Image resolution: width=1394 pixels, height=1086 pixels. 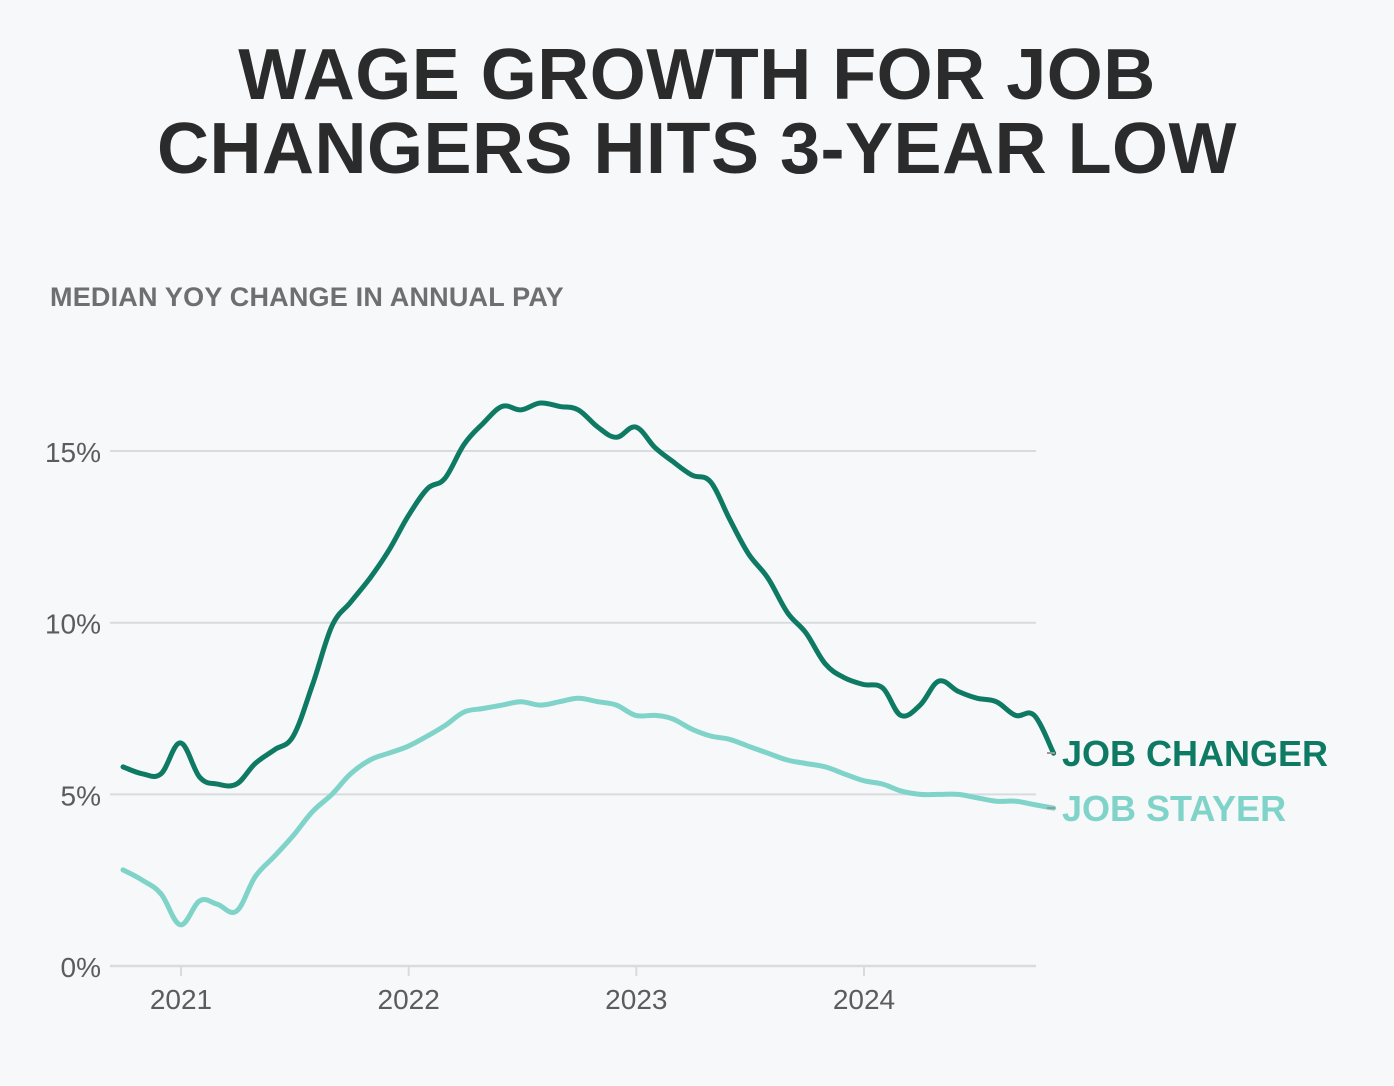 I want to click on job-changer-label: JOB CHANGER, so click(x=1195, y=753).